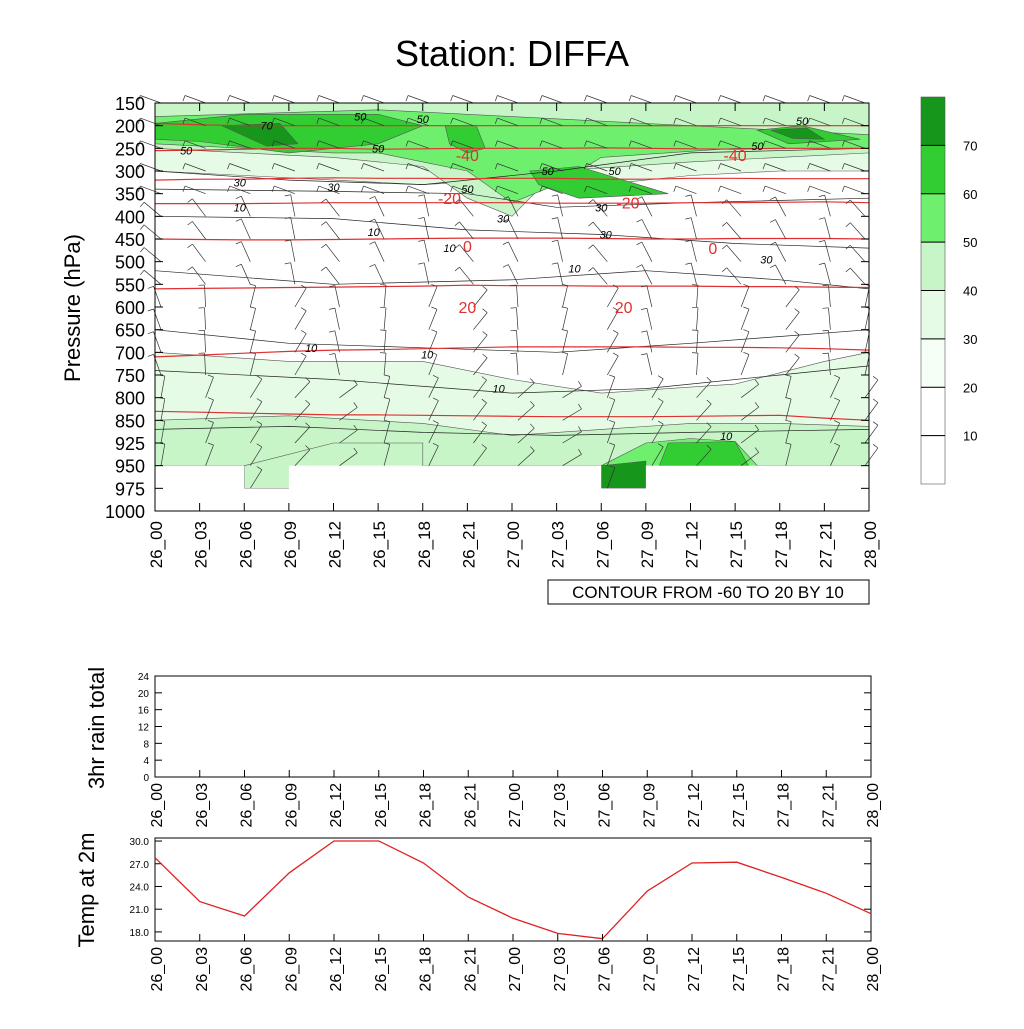  I want to click on time-tick-label: 27_03, so click(558, 544).